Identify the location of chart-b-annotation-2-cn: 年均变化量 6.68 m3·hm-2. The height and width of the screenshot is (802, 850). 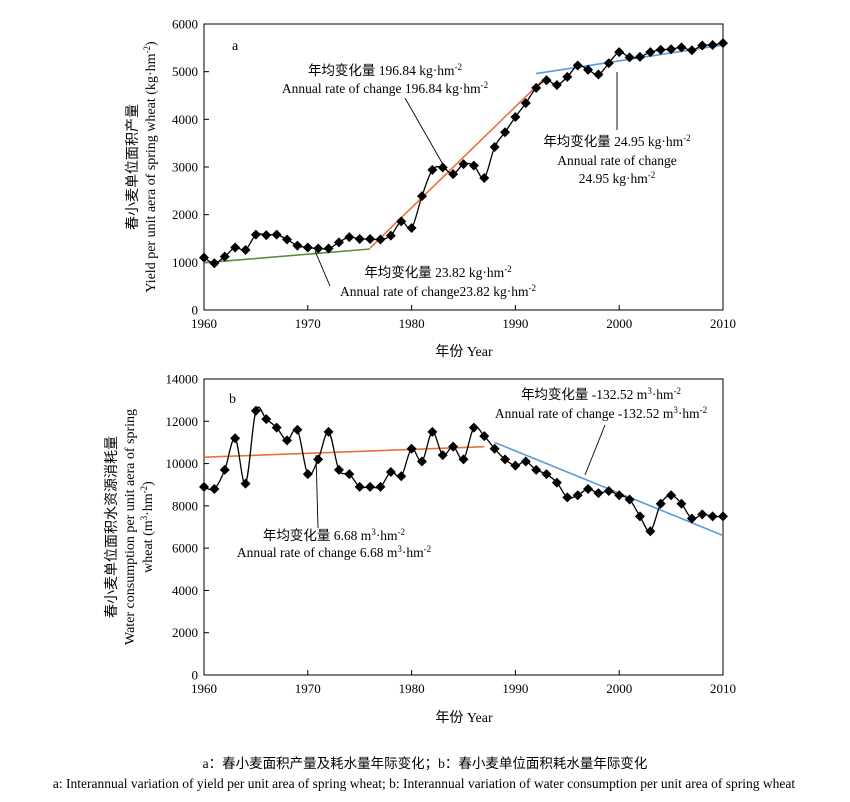
(334, 535).